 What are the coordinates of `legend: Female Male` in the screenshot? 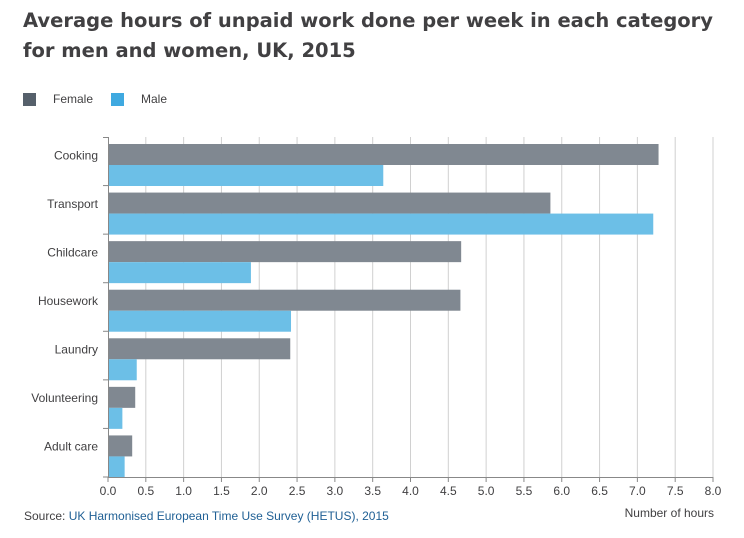 It's located at (104, 99).